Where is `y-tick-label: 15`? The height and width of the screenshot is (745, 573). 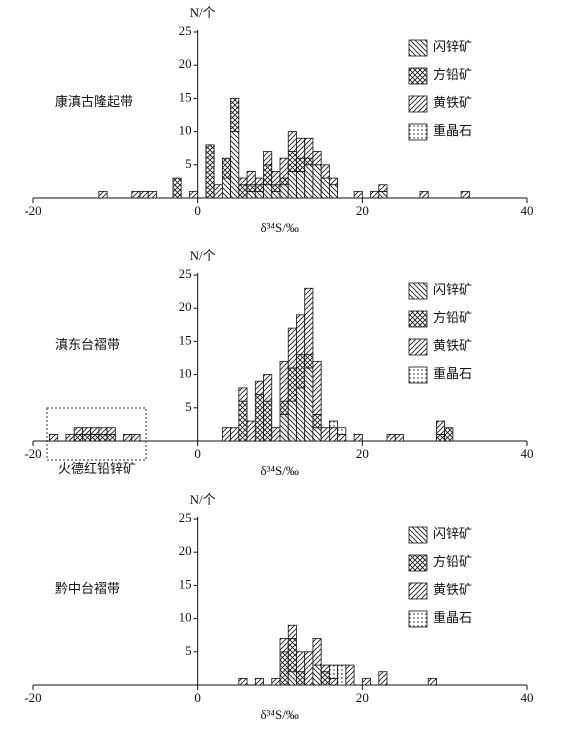 y-tick-label: 15 is located at coordinates (185, 583).